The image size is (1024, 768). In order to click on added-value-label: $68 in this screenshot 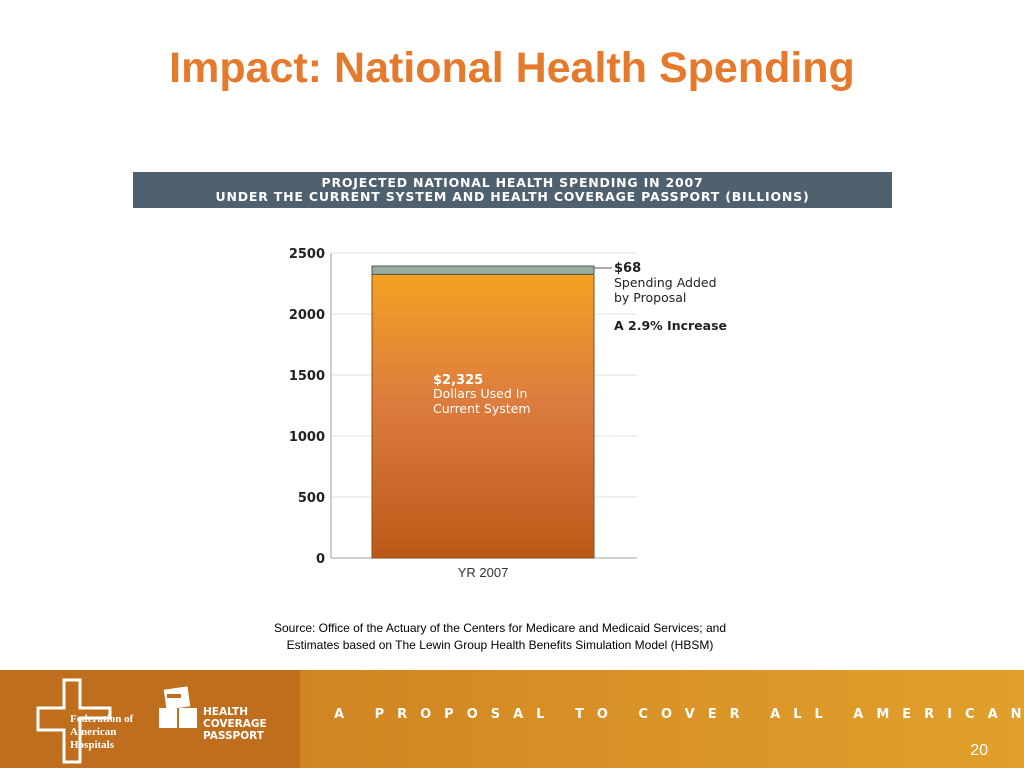, I will do `click(627, 268)`.